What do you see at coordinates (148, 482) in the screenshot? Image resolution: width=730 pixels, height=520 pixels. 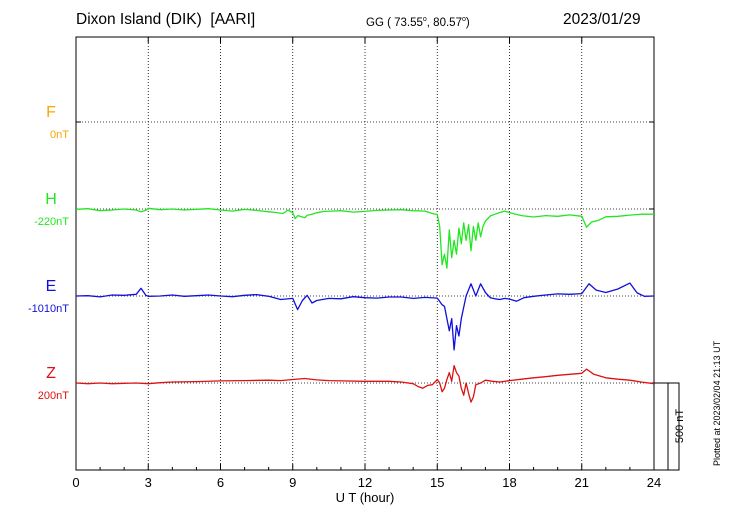 I see `x-tick-label: 3` at bounding box center [148, 482].